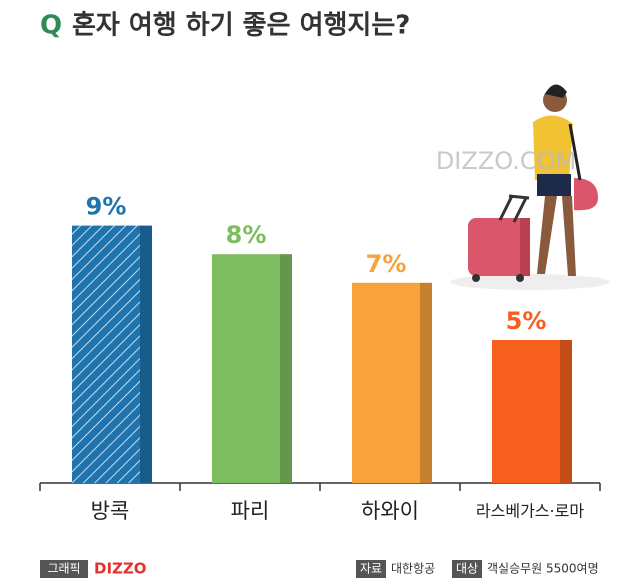  What do you see at coordinates (543, 569) in the screenshot?
I see `target: 객실승무원 5500여명` at bounding box center [543, 569].